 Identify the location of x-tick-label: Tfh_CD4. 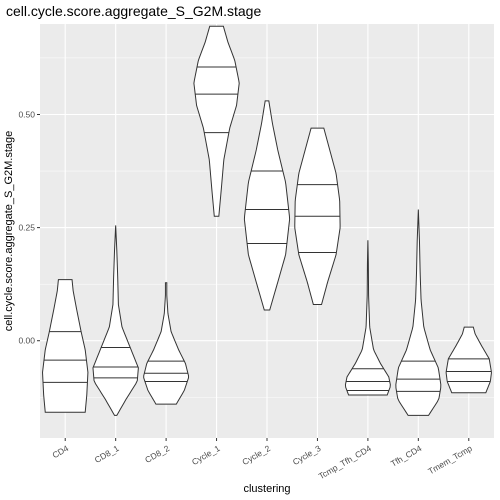
(406, 456).